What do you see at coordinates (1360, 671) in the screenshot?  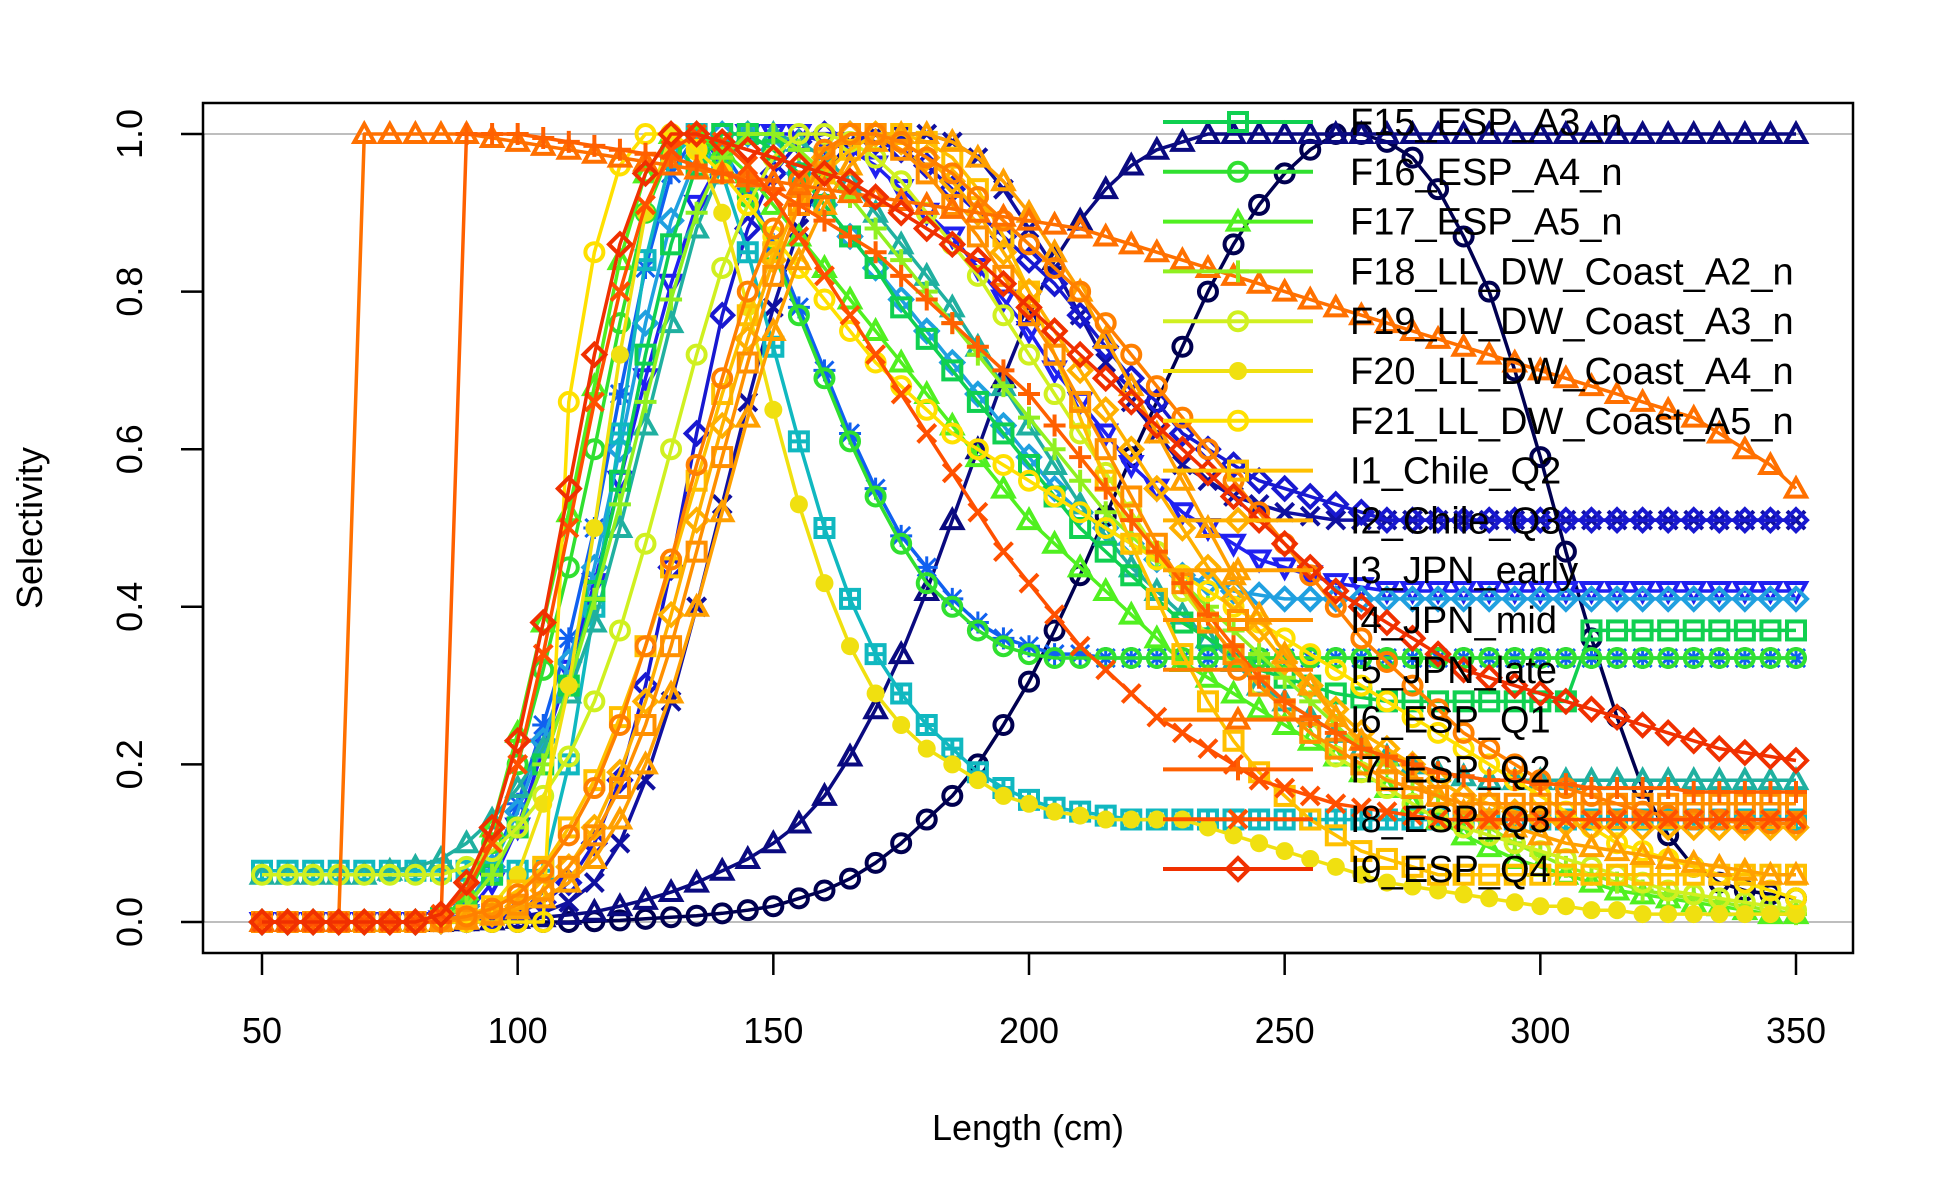 I see `legend-entry: I5_JPN_late` at bounding box center [1360, 671].